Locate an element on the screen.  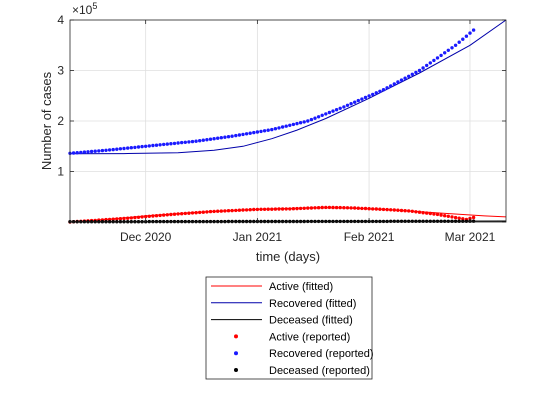
legend-box is located at coordinates (289, 328).